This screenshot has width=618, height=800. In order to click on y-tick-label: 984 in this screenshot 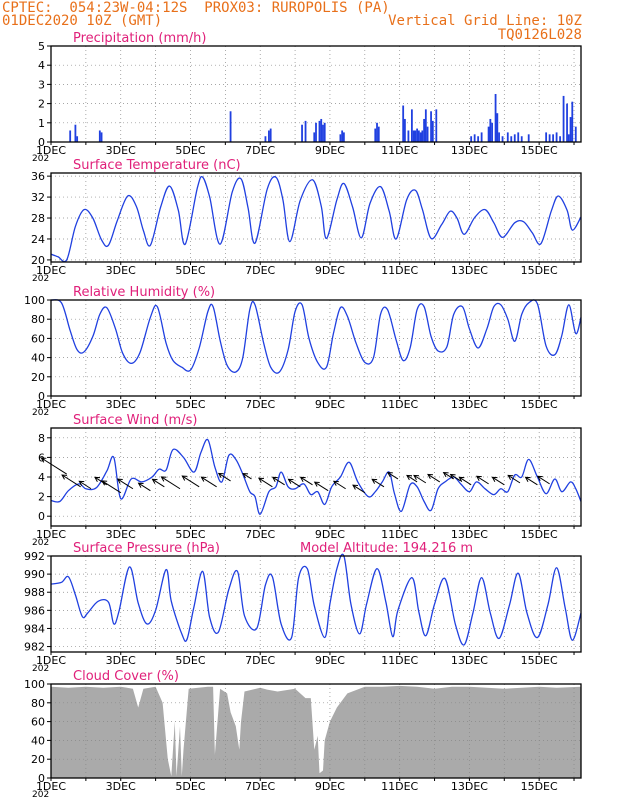, I will do `click(34, 628)`.